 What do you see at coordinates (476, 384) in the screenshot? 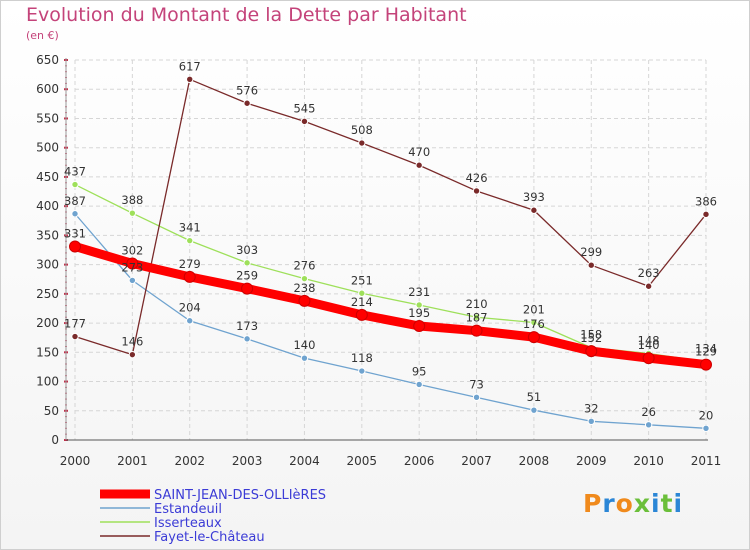
I see `data-label: 73` at bounding box center [476, 384].